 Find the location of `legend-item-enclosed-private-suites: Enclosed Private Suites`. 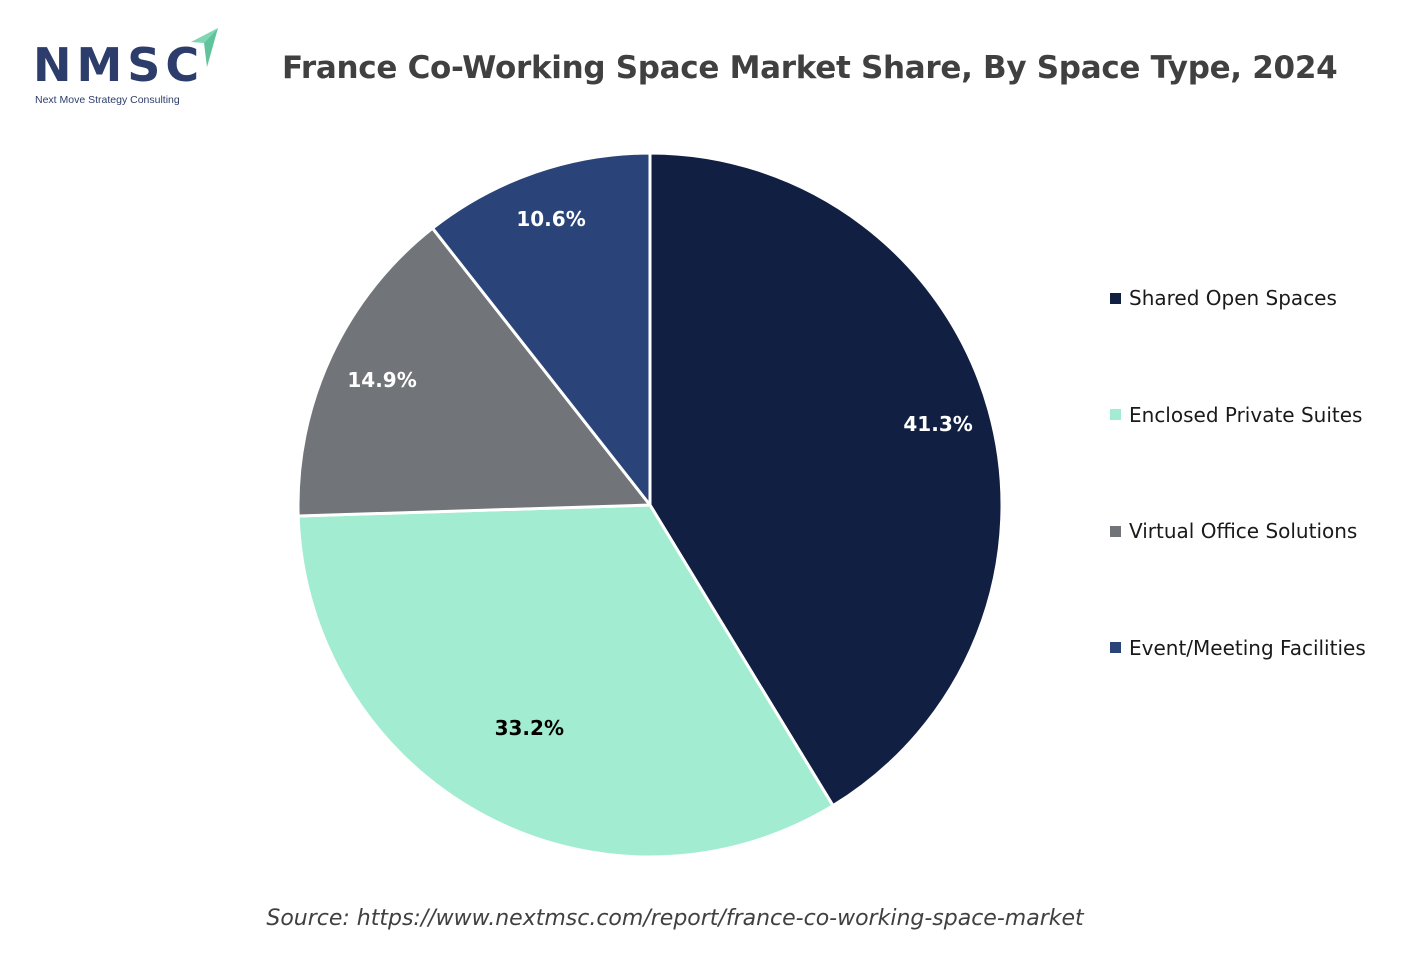

legend-item-enclosed-private-suites: Enclosed Private Suites is located at coordinates (1236, 415).